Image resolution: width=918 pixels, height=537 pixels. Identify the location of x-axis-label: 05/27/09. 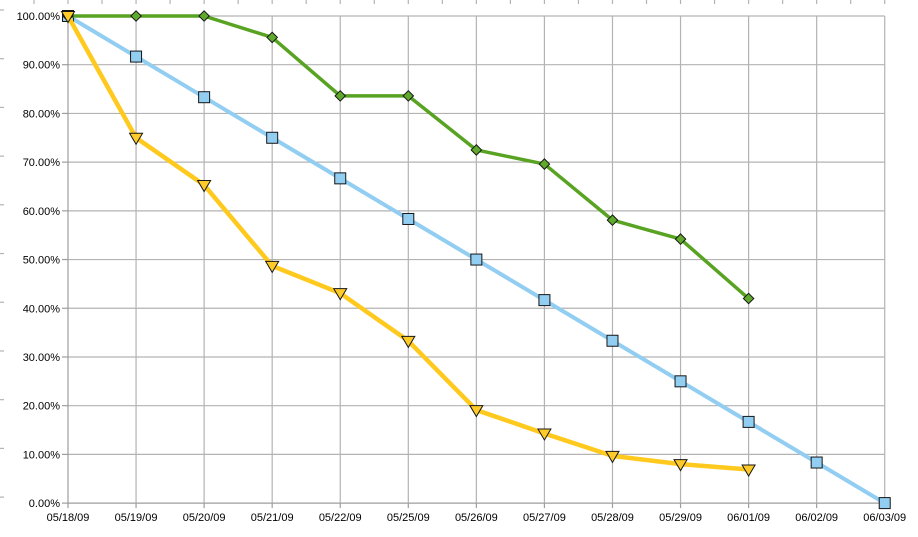
(544, 518).